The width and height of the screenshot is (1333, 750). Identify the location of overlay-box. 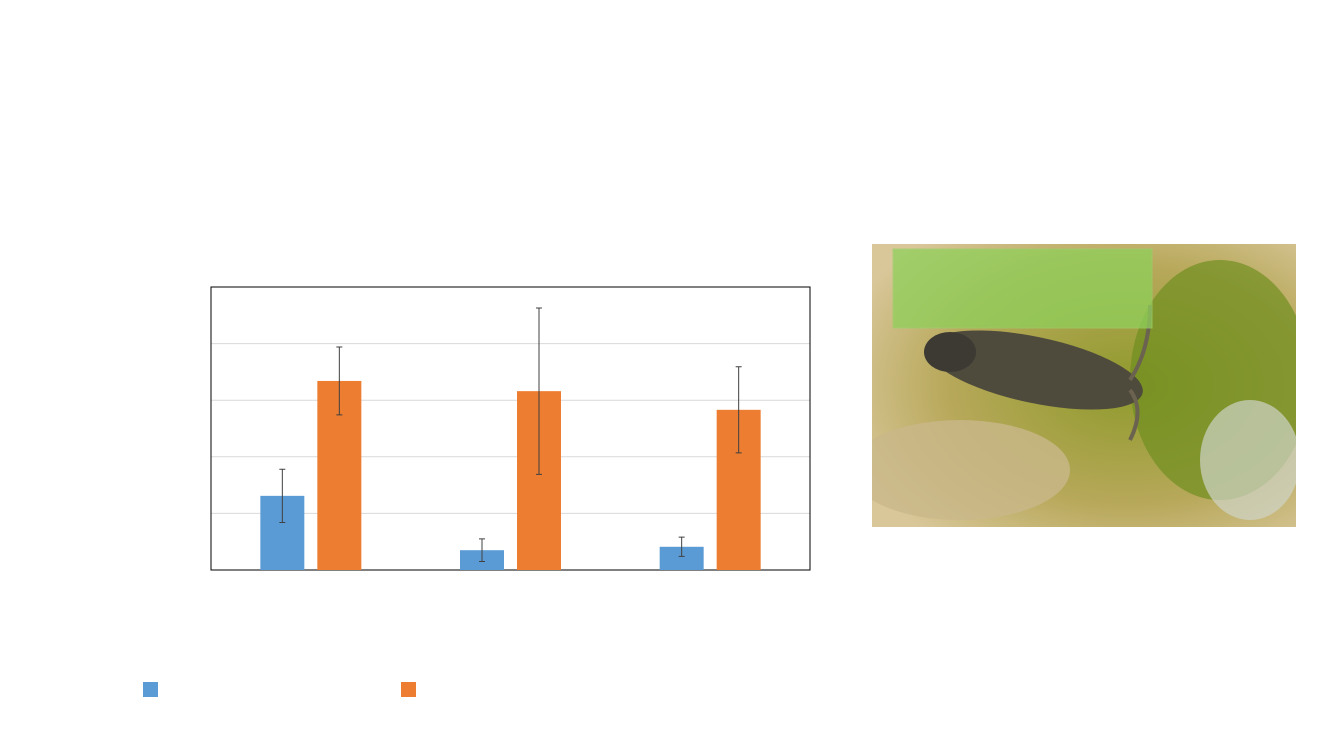
(1022, 288).